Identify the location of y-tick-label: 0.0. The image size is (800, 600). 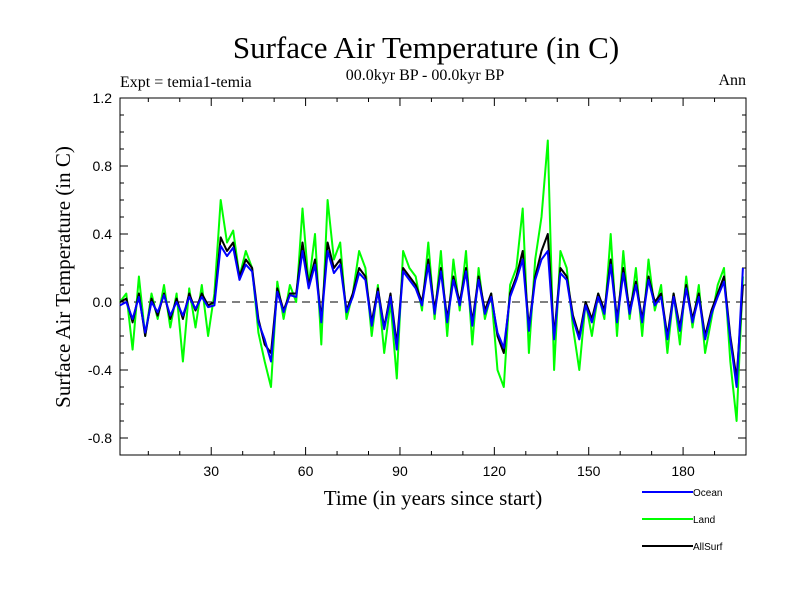
(103, 302).